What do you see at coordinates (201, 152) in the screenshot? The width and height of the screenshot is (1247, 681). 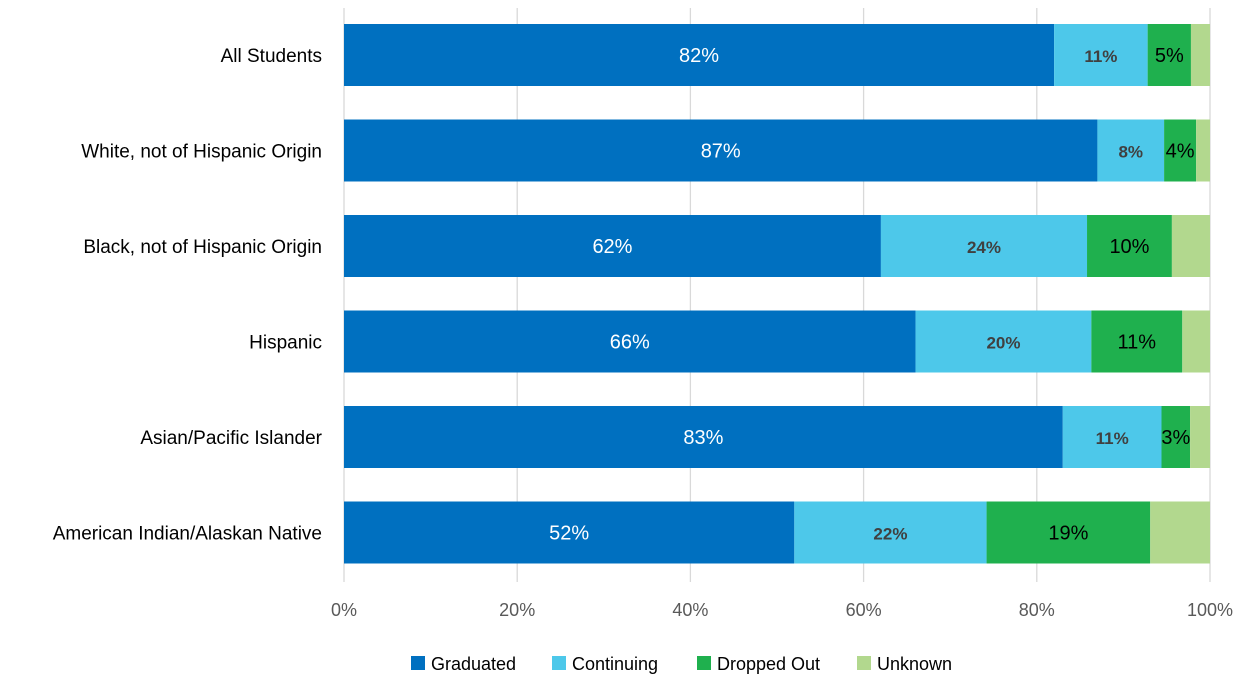 I see `category-label-1: White, not of Hispanic Origin` at bounding box center [201, 152].